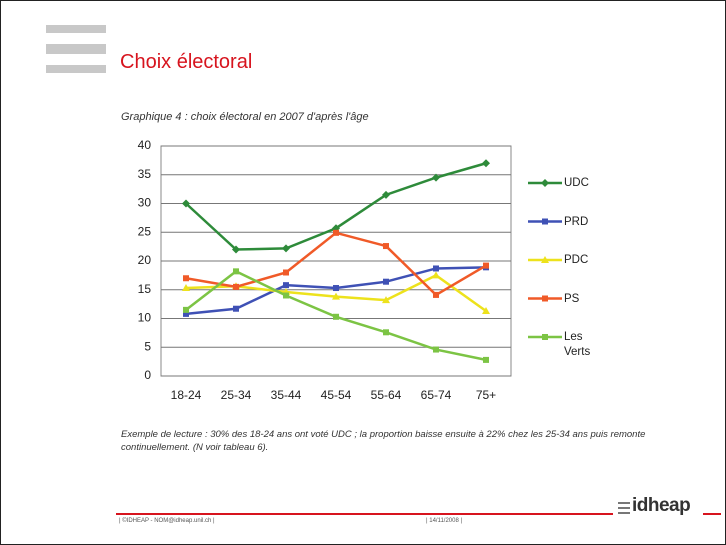 This screenshot has height=545, width=726. Describe the element at coordinates (624, 503) in the screenshot. I see `logo-lines` at that location.